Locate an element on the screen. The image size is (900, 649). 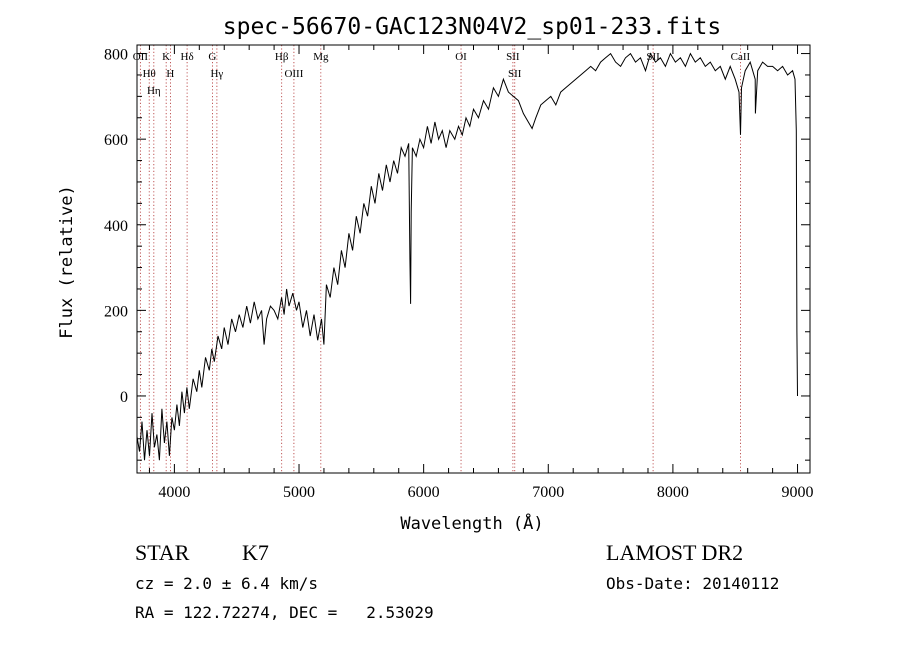
line-label: Hθ is located at coordinates (149, 74).